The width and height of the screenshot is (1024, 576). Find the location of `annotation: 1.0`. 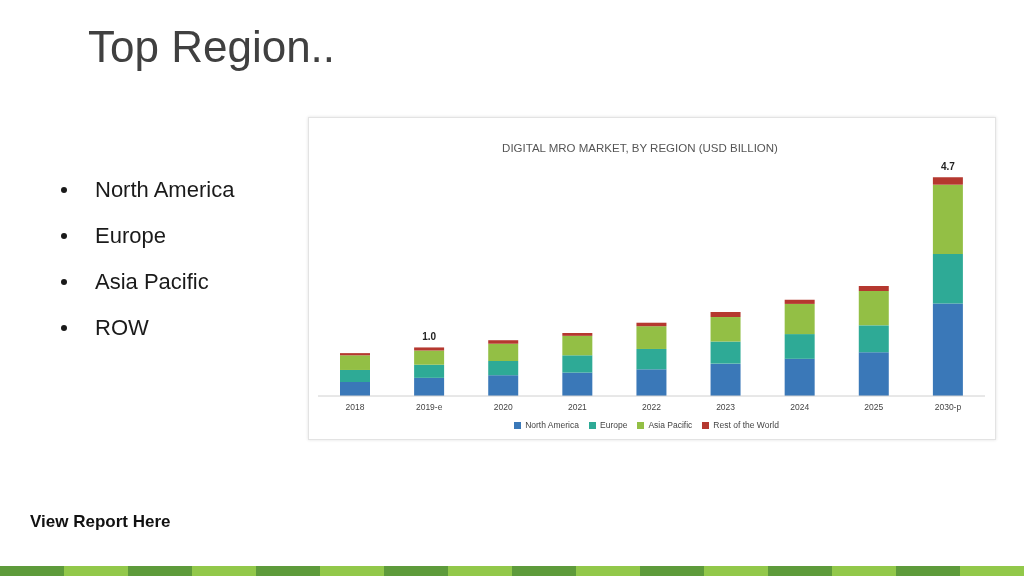

annotation: 1.0 is located at coordinates (429, 337).